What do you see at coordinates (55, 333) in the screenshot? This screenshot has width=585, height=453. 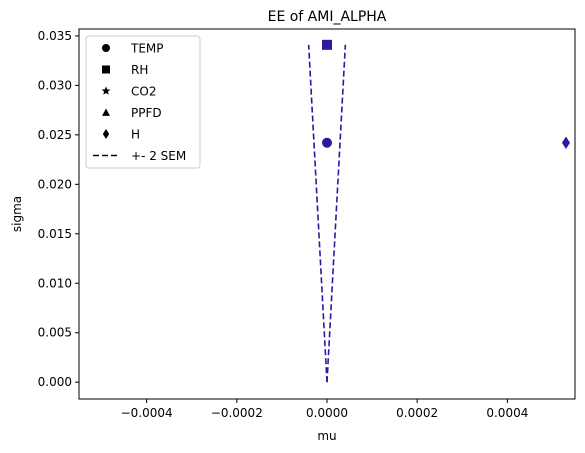 I see `y-tick-label: 0.005` at bounding box center [55, 333].